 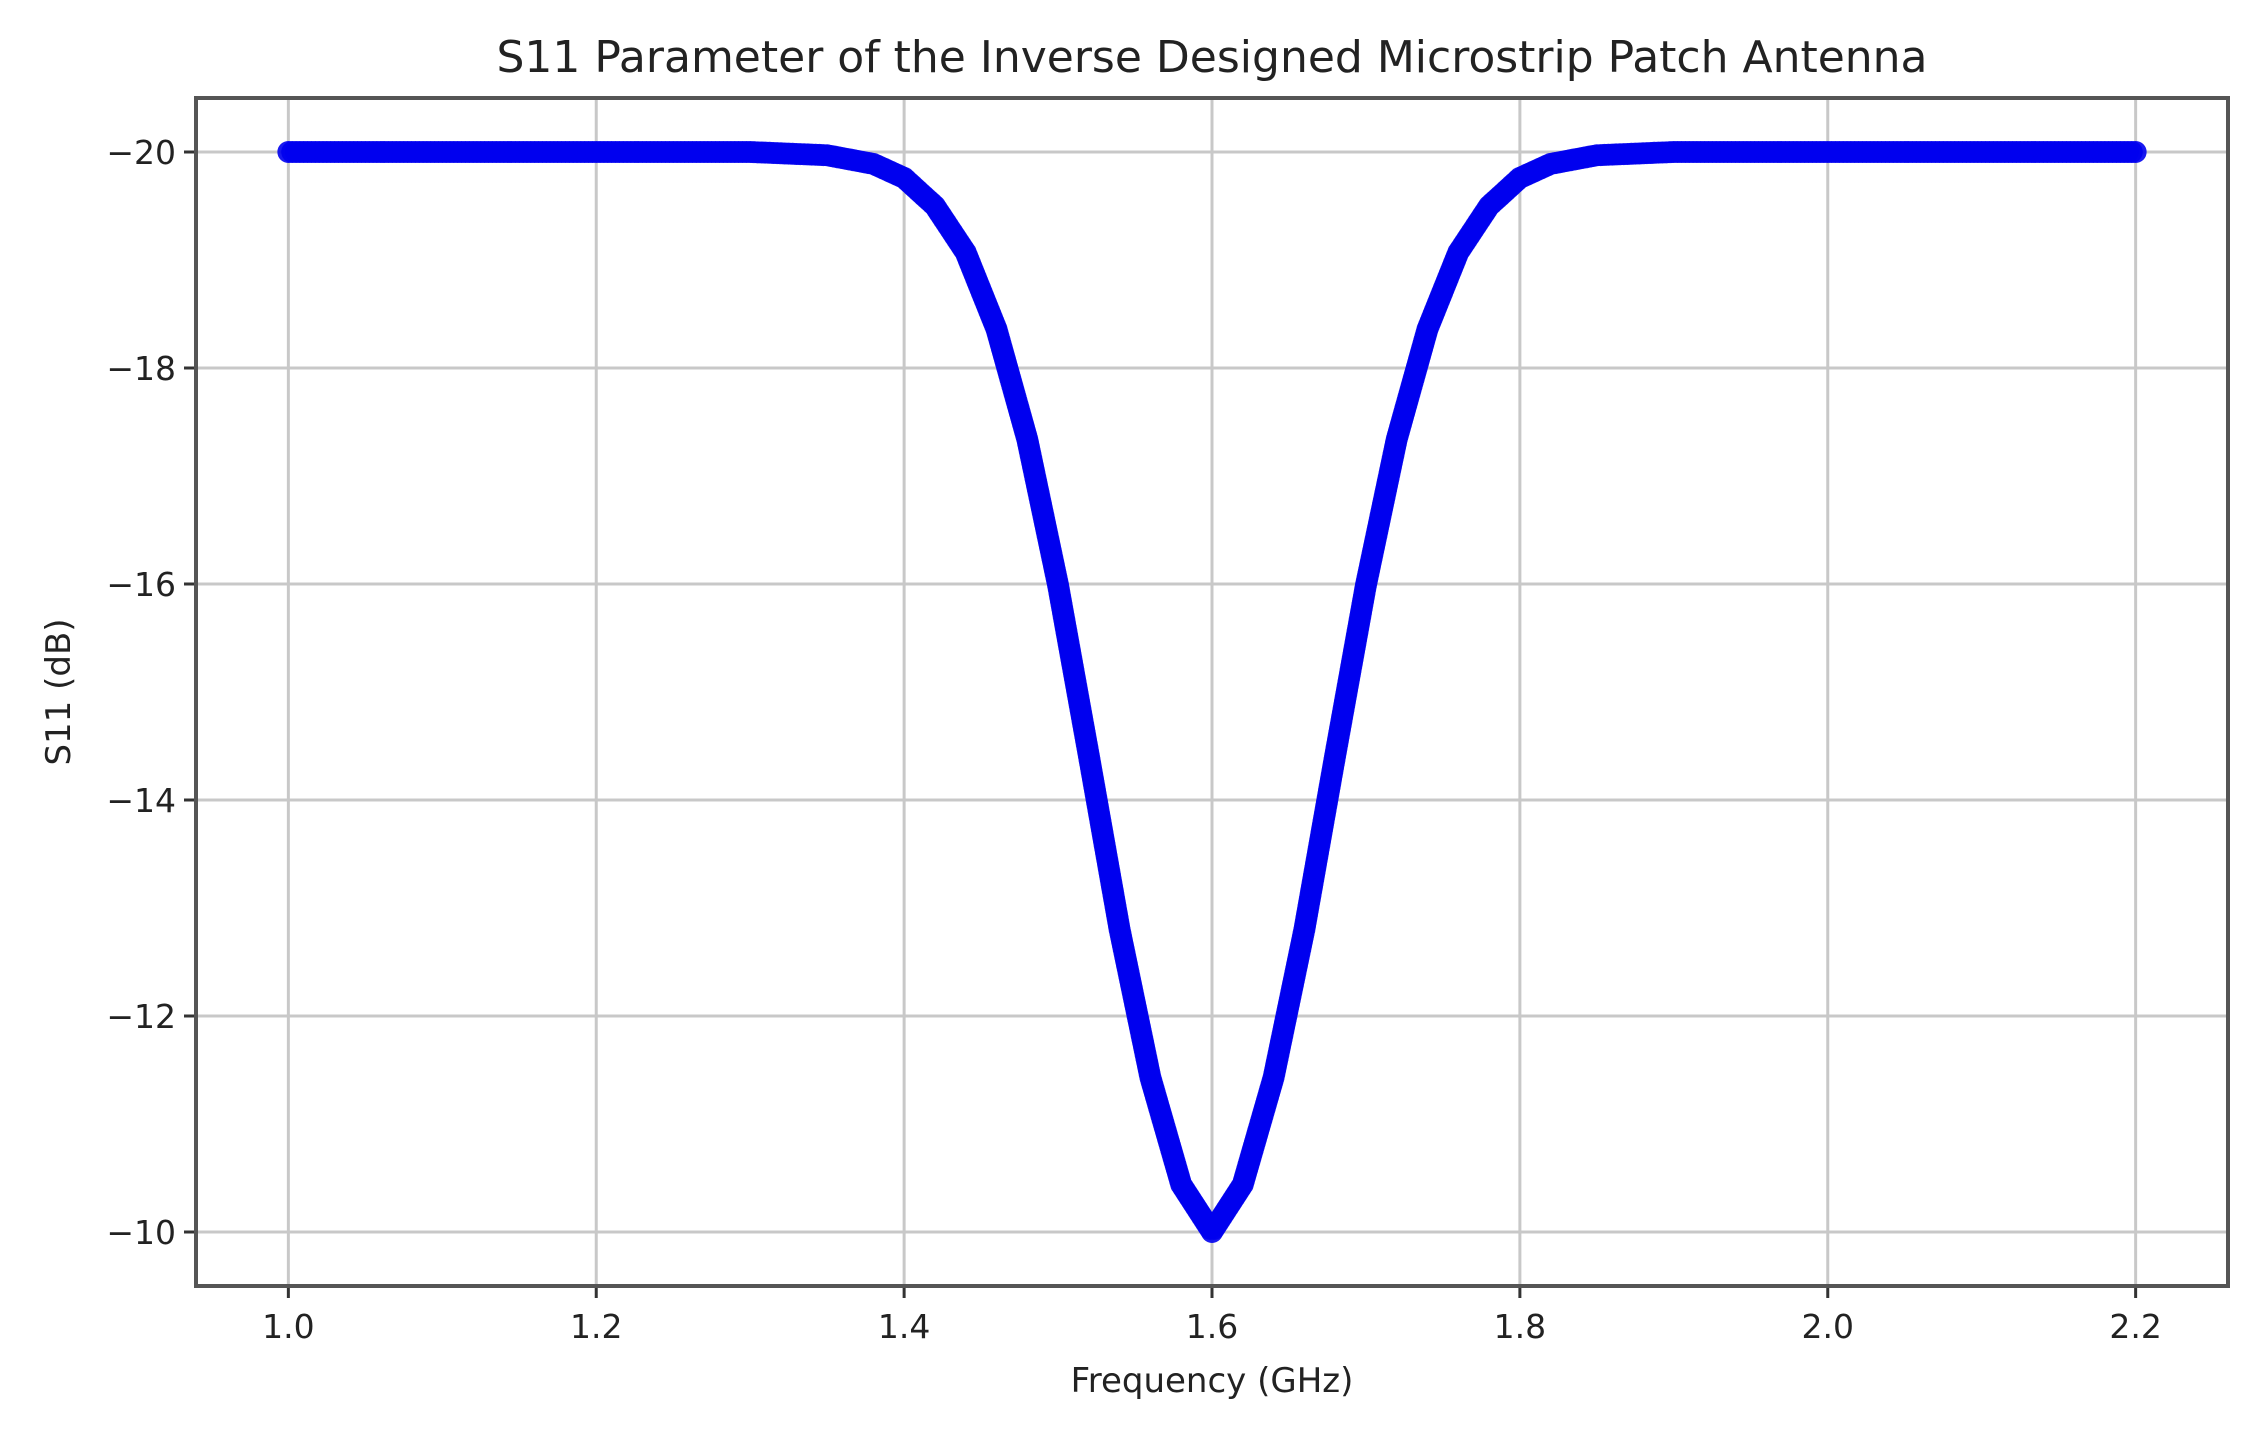 What do you see at coordinates (141, 1232) in the screenshot?
I see `y-tick-label: −10` at bounding box center [141, 1232].